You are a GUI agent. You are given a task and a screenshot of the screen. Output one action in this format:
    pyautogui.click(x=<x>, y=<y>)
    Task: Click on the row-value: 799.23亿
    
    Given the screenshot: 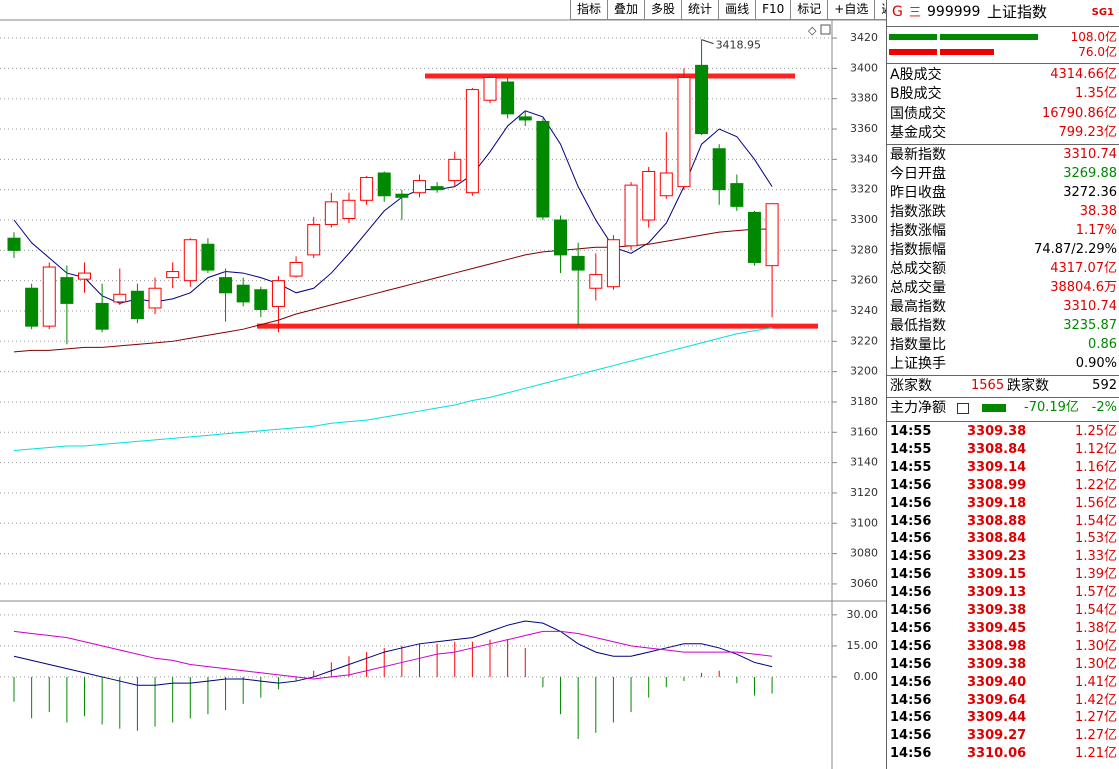 What is the action you would take?
    pyautogui.click(x=1088, y=132)
    